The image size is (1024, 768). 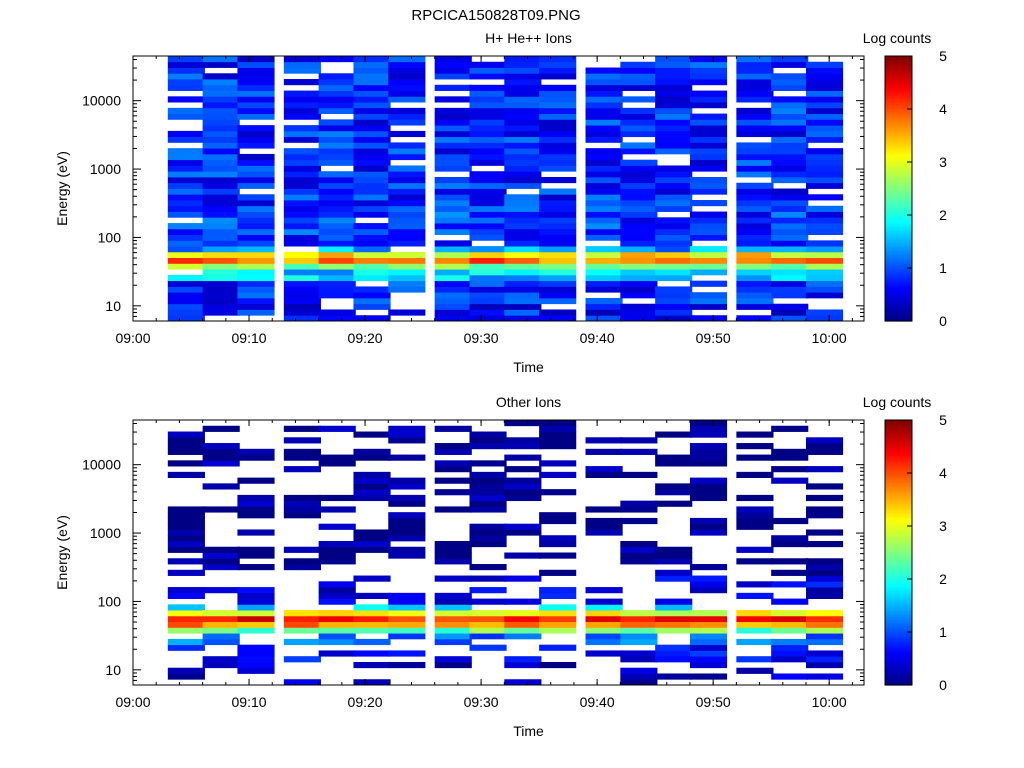 I want to click on page-title: RPCICA150828T09.PNG, so click(x=495, y=15).